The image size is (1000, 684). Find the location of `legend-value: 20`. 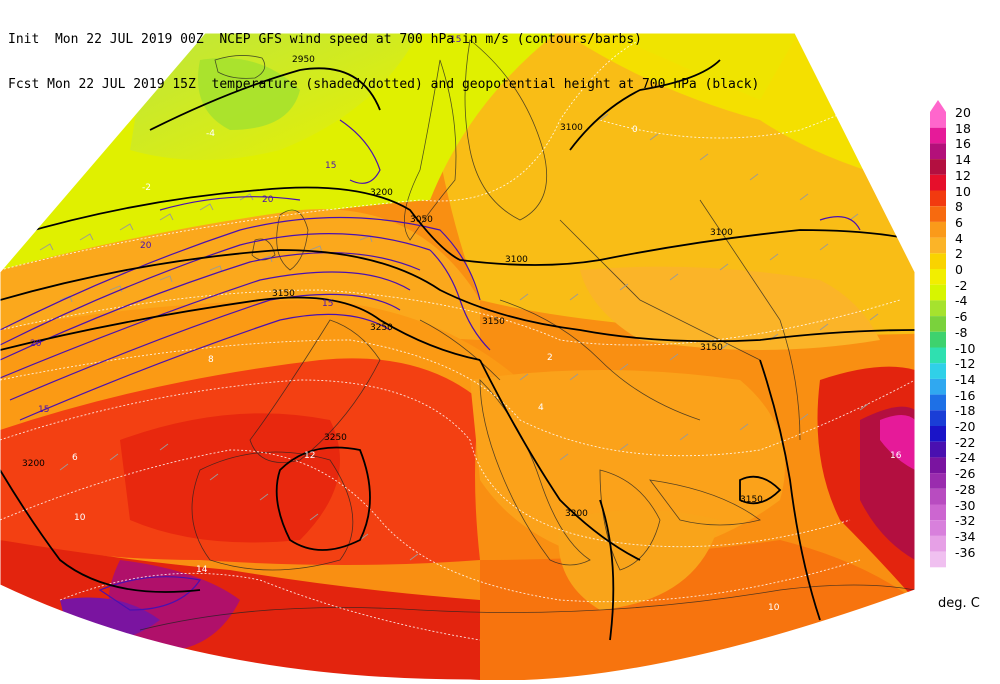

legend-value: 20 is located at coordinates (963, 112).